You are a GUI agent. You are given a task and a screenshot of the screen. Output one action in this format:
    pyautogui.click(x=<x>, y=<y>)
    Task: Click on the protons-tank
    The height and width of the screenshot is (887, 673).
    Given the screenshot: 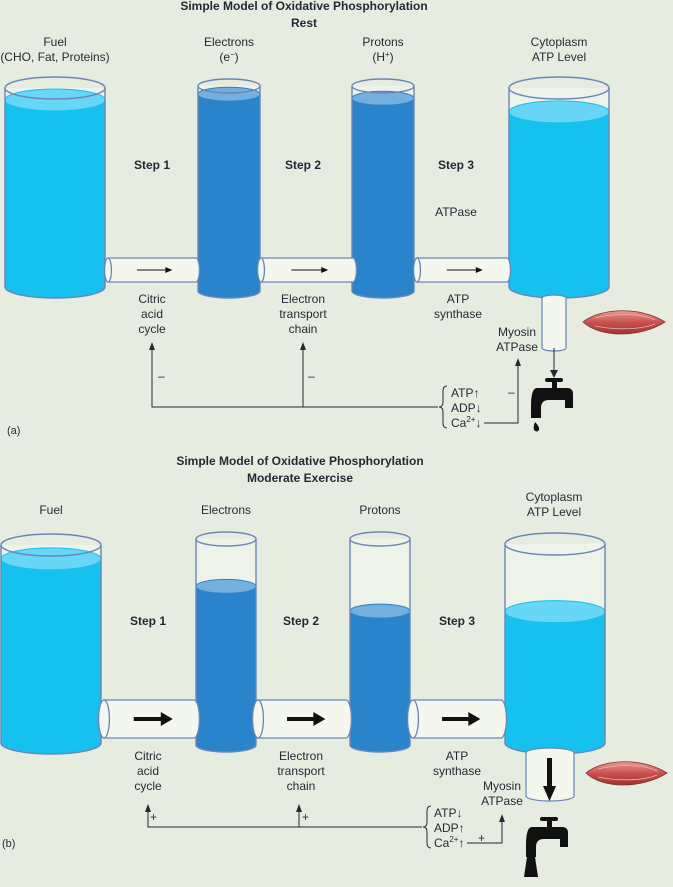 What is the action you would take?
    pyautogui.click(x=383, y=188)
    